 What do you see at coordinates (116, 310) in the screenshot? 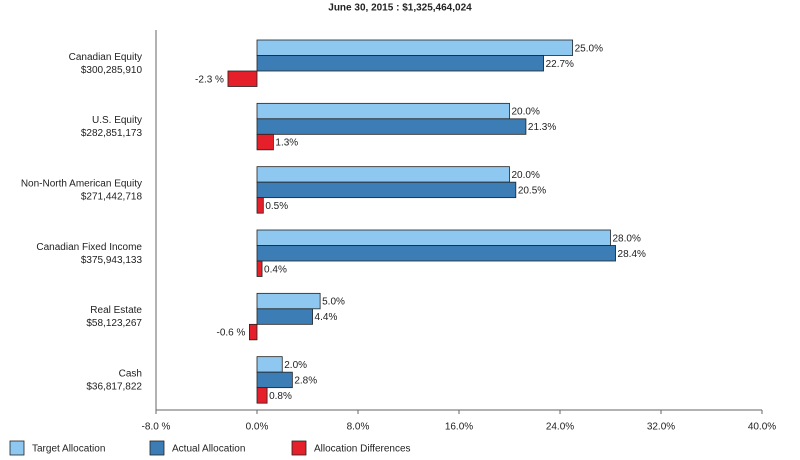
I see `category-label: Real Estate` at bounding box center [116, 310].